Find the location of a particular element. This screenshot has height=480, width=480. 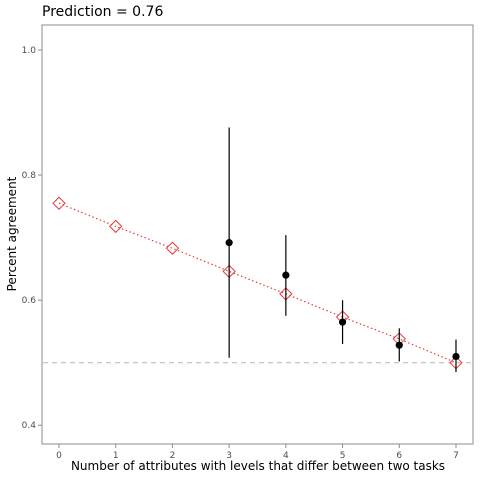

x-tick-label-6: 6 is located at coordinates (399, 456).